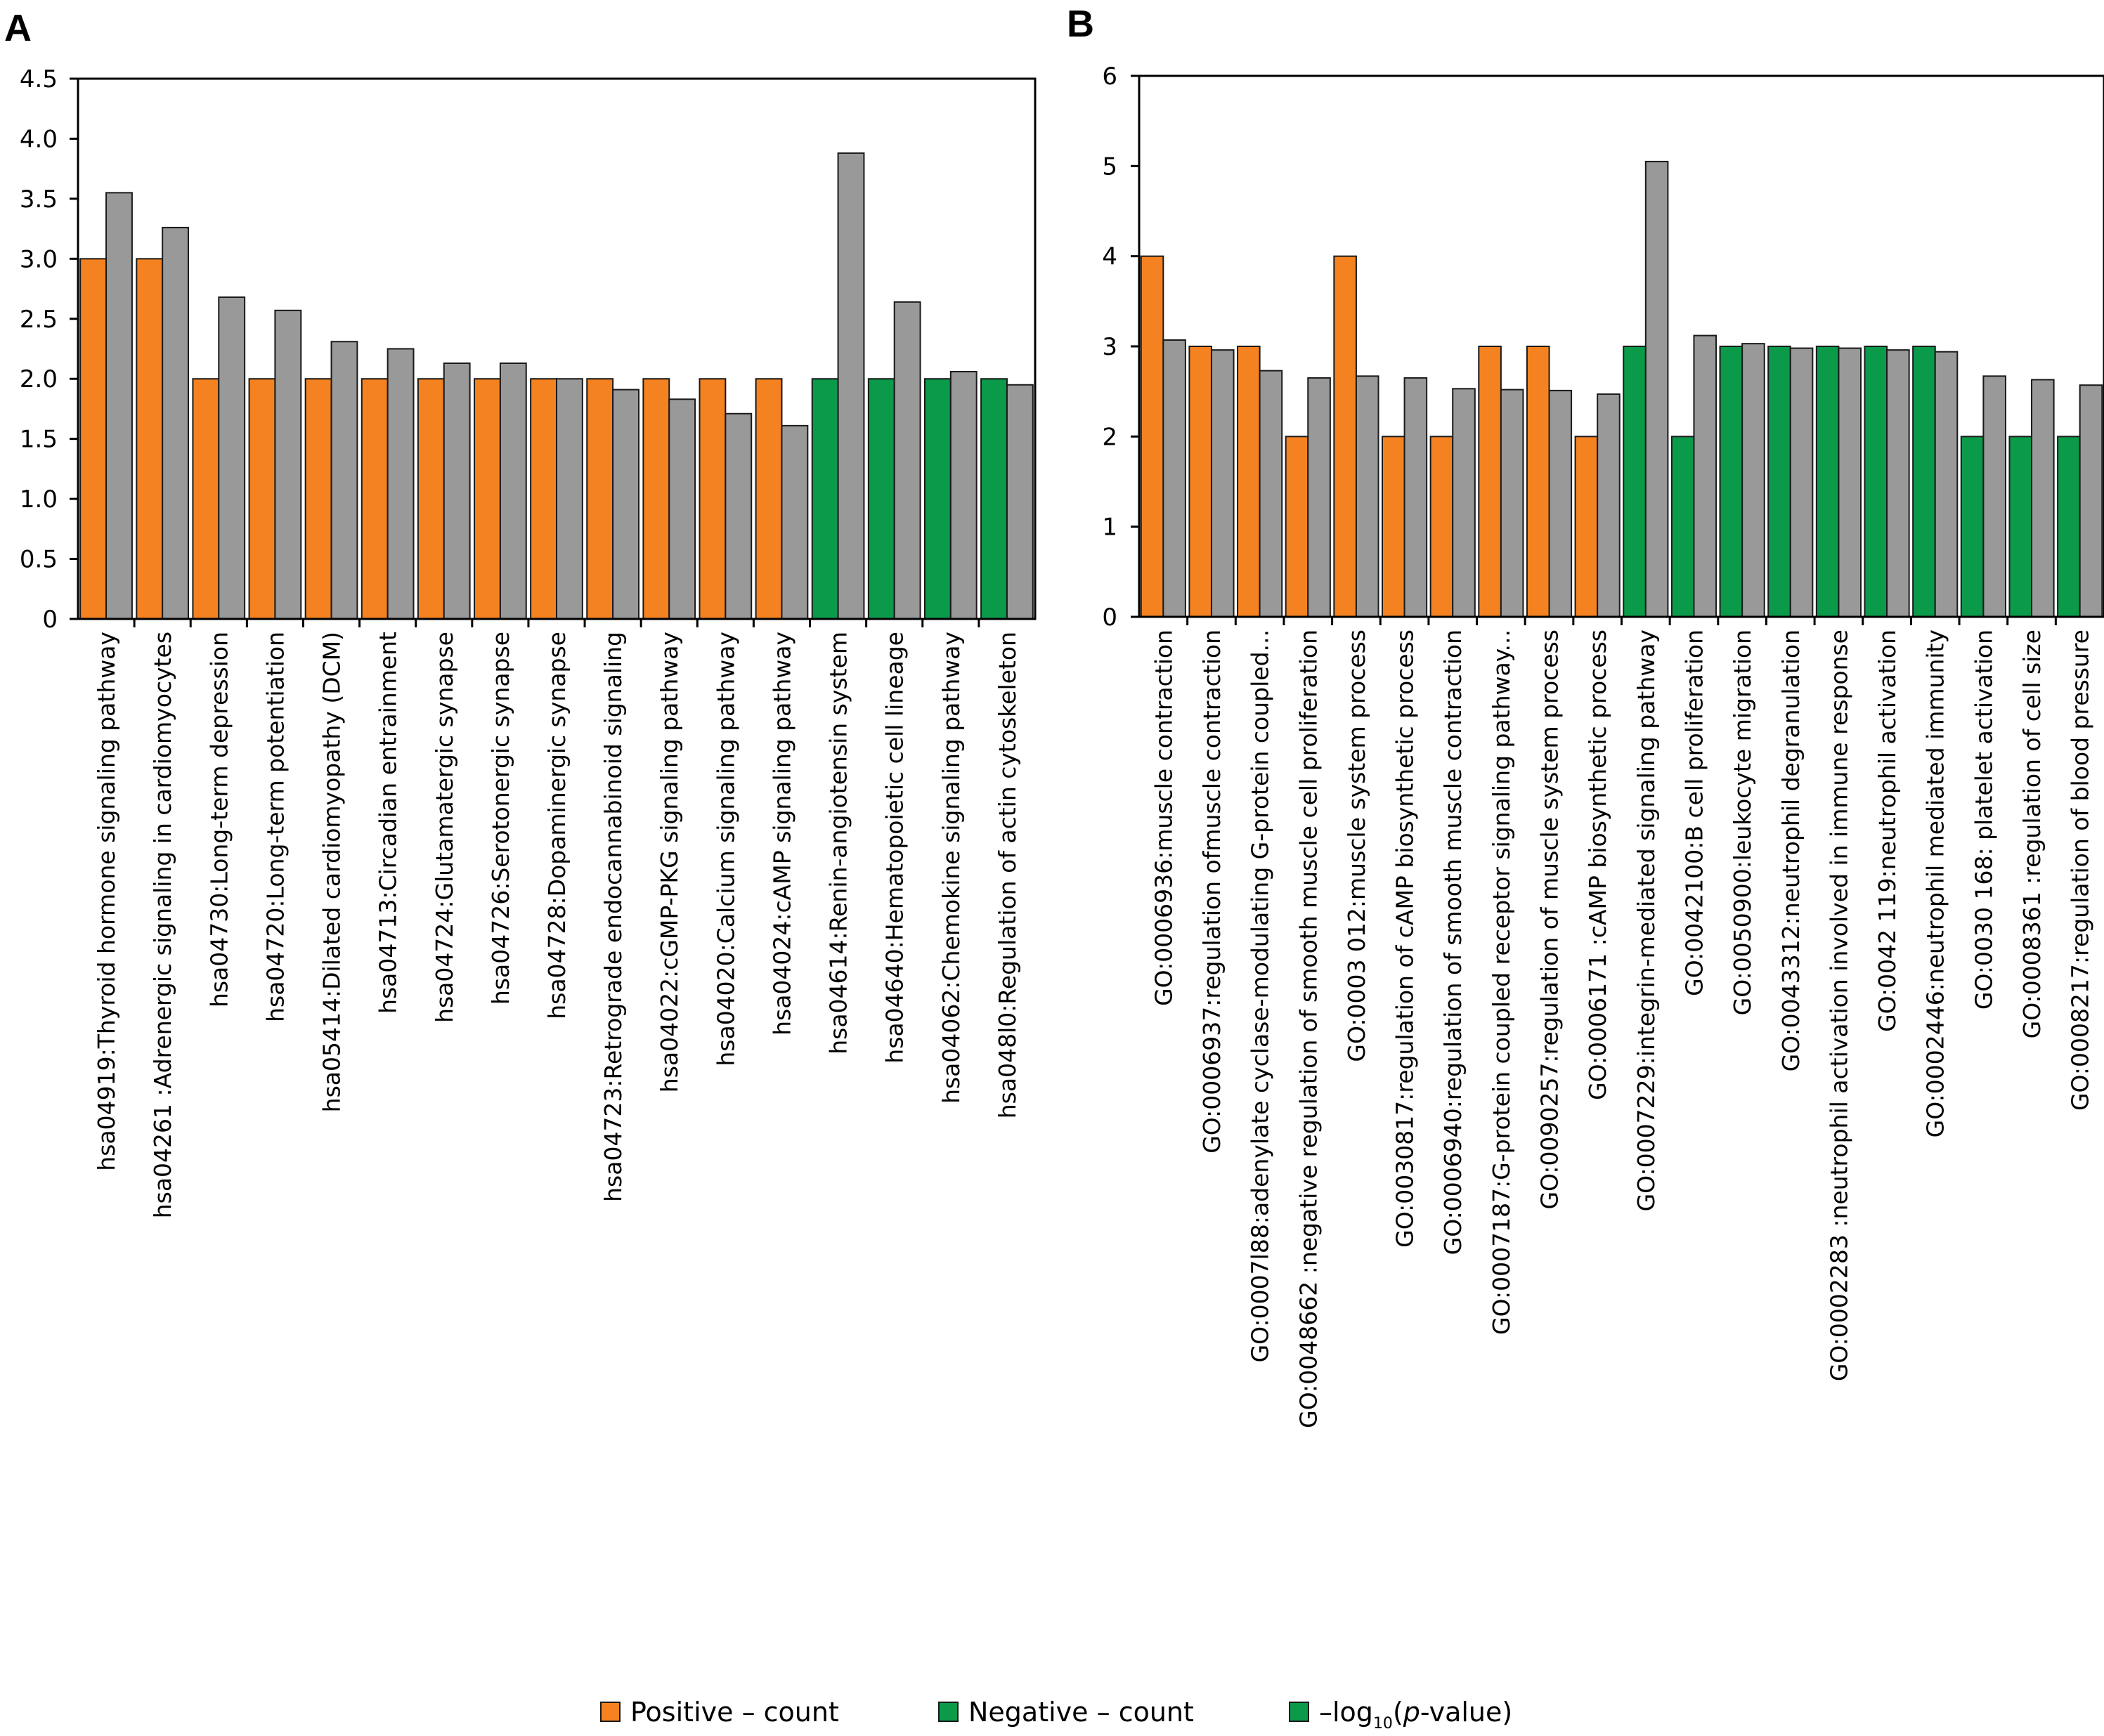 This screenshot has height=1736, width=2104. I want to click on category-label: hsa04020:Calcium signaling pathway, so click(726, 849).